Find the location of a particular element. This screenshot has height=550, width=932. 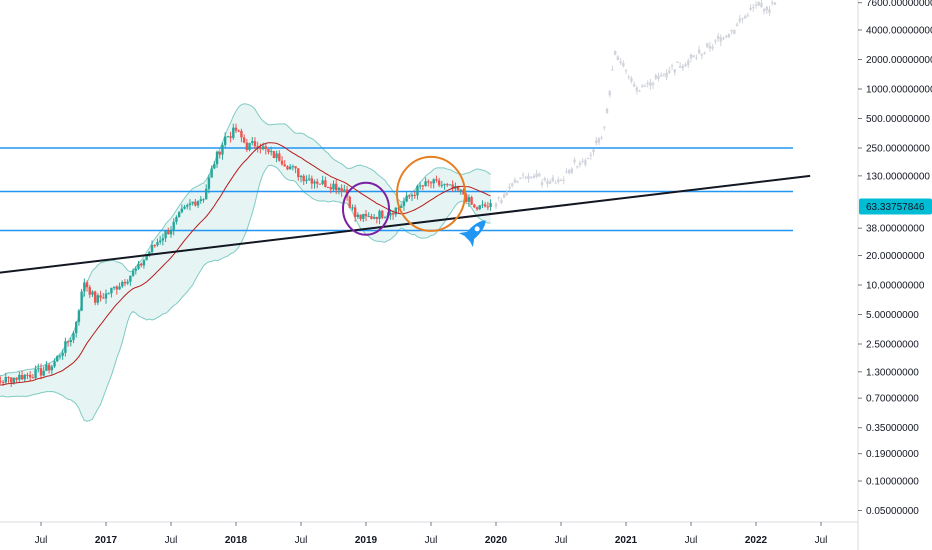

rocket-body is located at coordinates (475, 231).